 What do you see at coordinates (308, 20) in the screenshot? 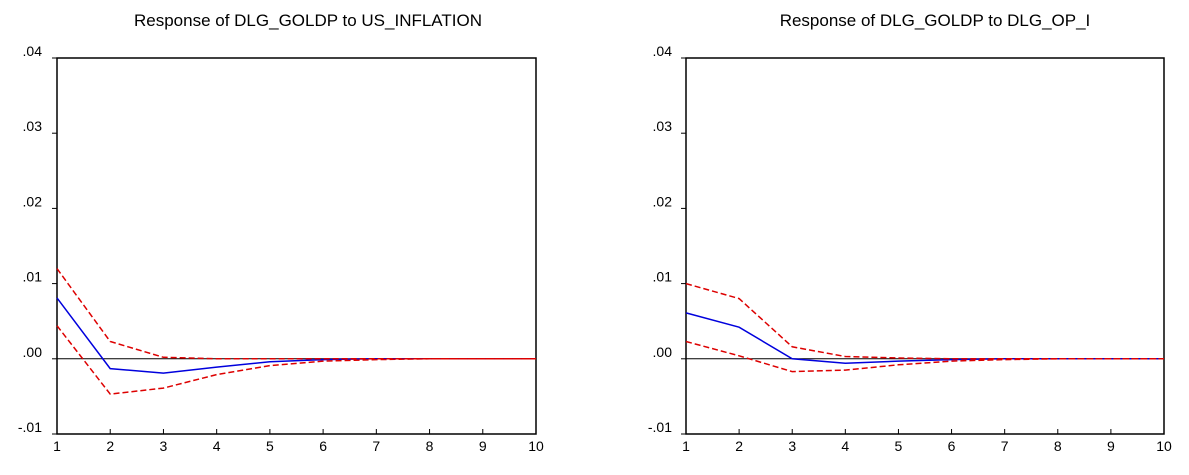
I see `chart-title: Response of DLG_GOLDP to US_INFLATION` at bounding box center [308, 20].